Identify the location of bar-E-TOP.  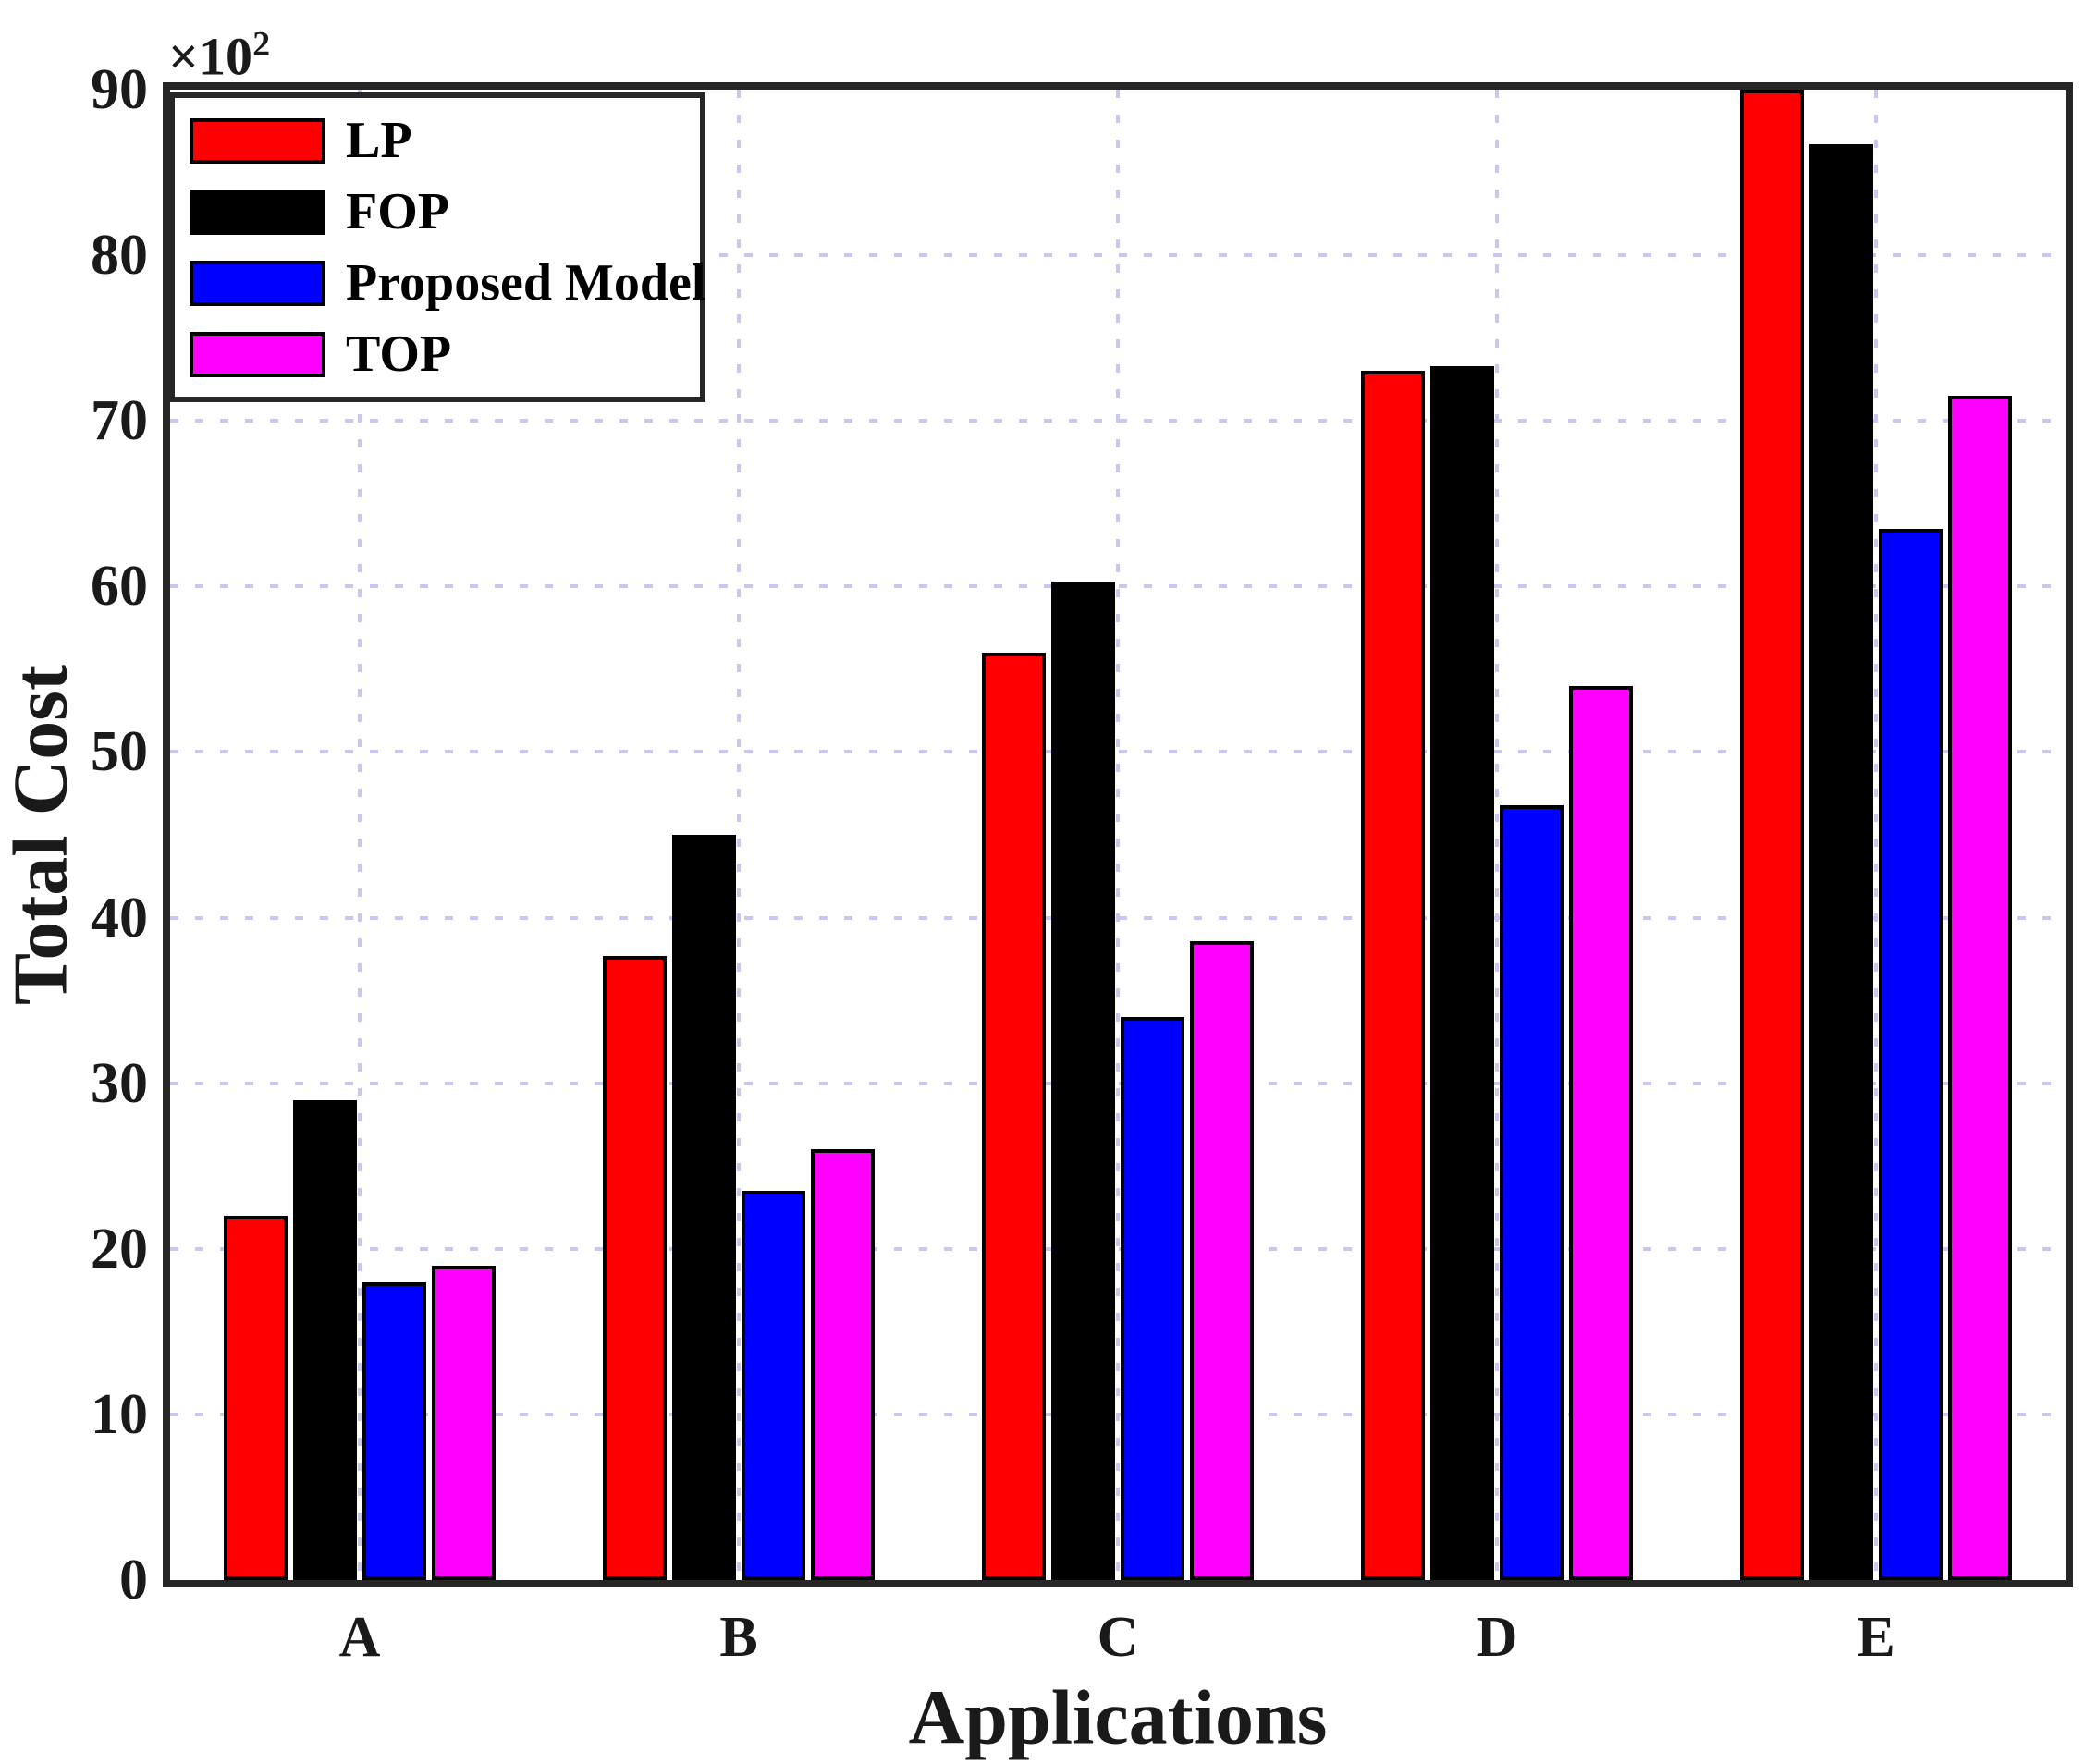
(1980, 988).